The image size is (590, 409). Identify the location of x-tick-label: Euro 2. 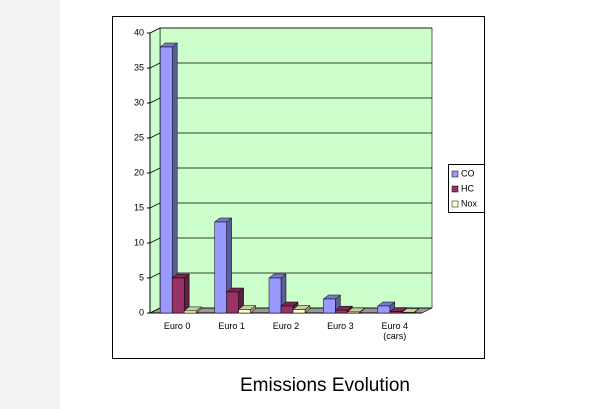
(286, 326).